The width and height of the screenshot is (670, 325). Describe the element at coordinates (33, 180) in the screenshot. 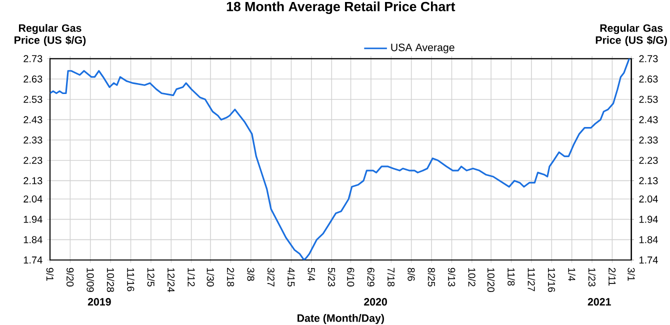

I see `y-tick-label: 2.13` at that location.